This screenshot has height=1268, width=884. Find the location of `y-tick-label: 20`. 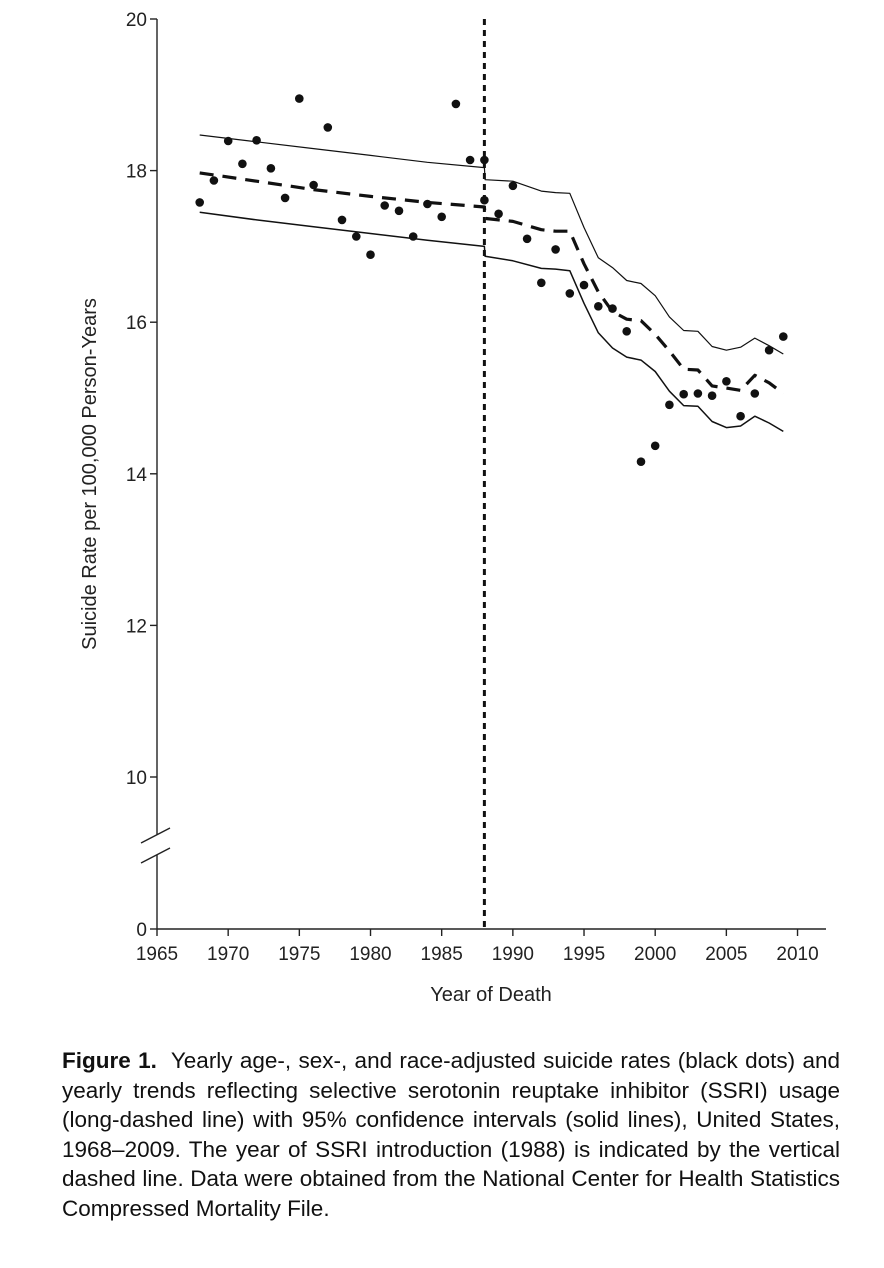

y-tick-label: 20 is located at coordinates (136, 20).